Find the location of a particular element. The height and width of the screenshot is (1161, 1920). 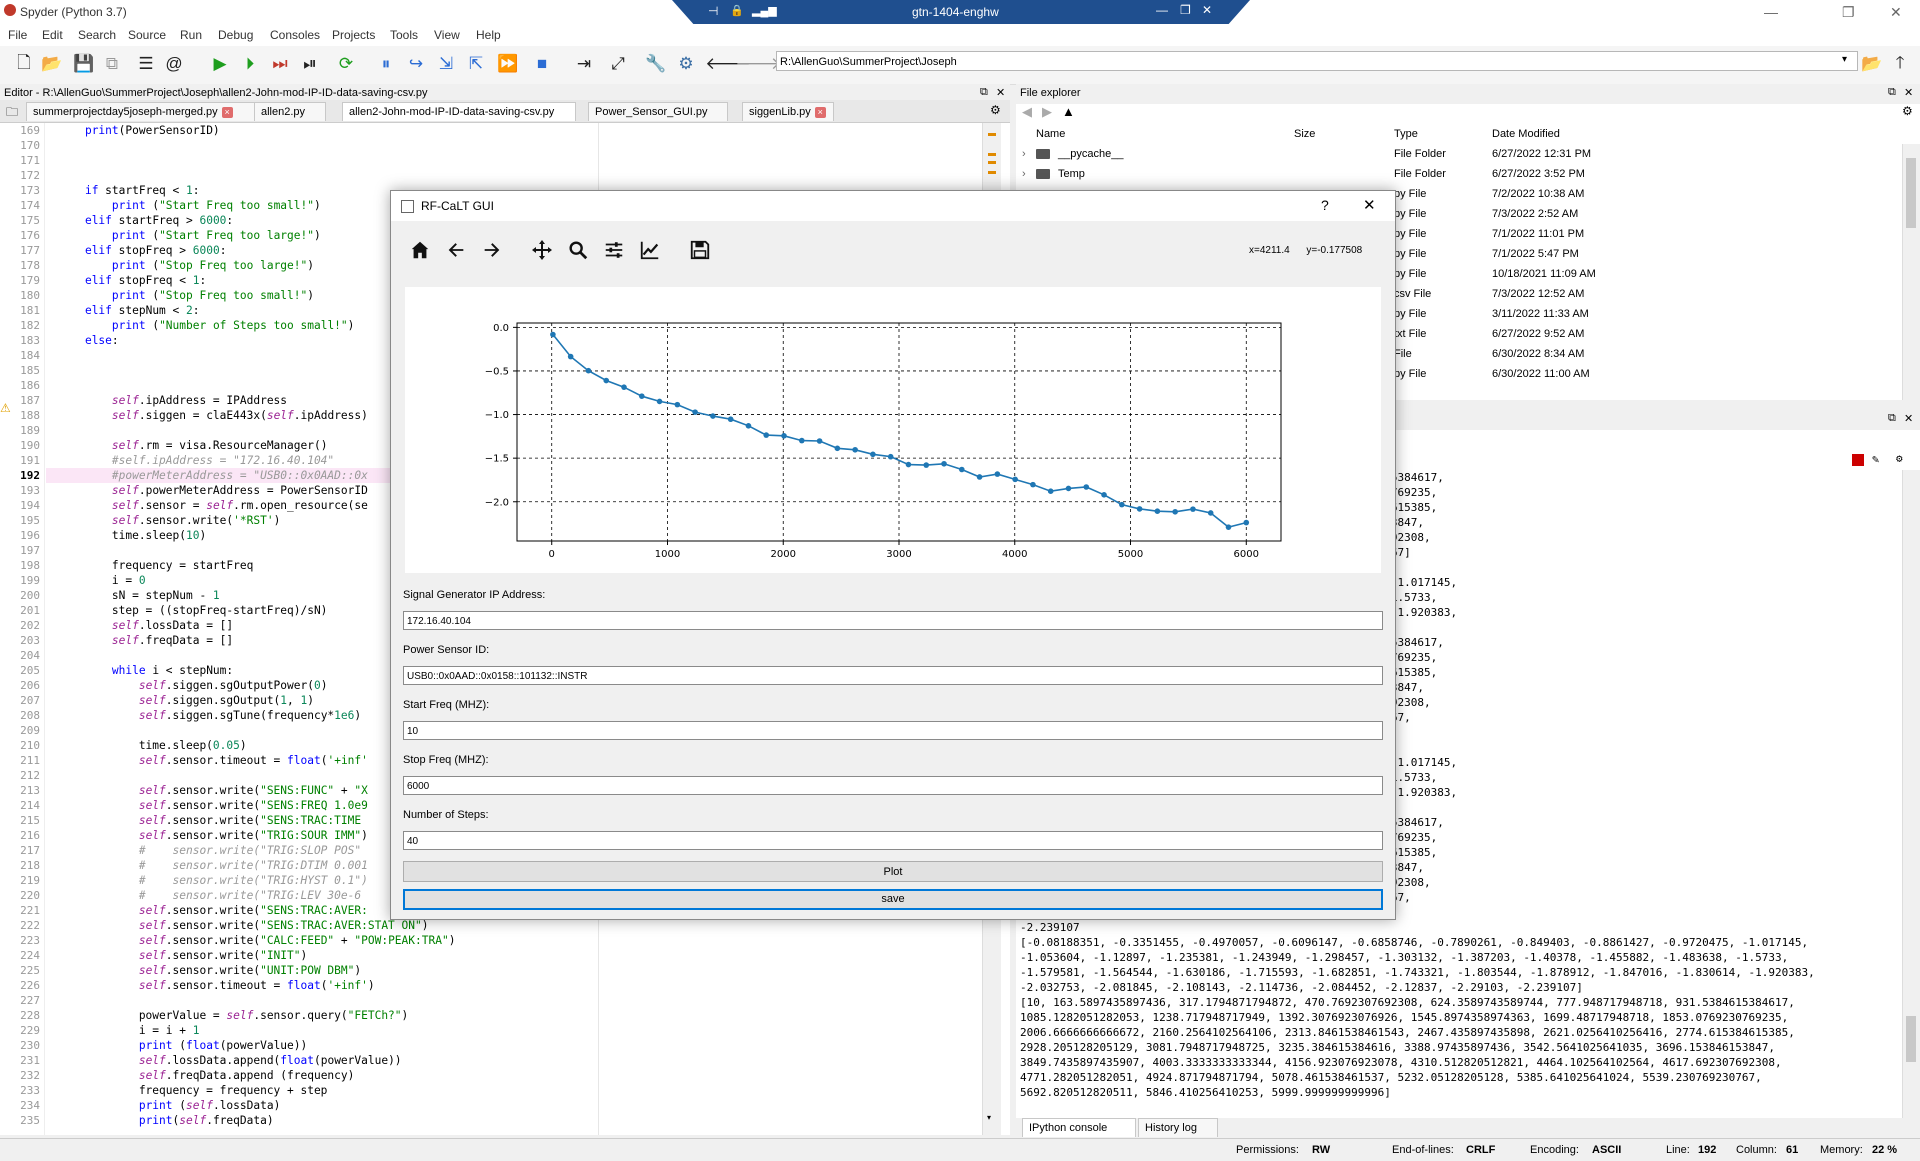

at-icon: @ is located at coordinates (174, 63).